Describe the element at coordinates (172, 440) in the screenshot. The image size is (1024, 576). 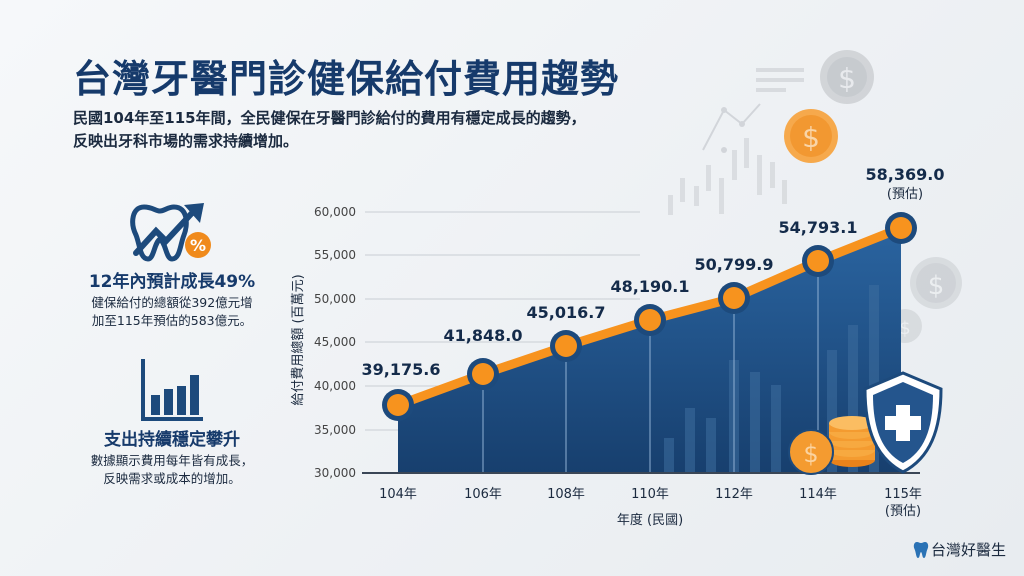
I see `feature-steady-rise-title: 支出持續穩定攀升` at that location.